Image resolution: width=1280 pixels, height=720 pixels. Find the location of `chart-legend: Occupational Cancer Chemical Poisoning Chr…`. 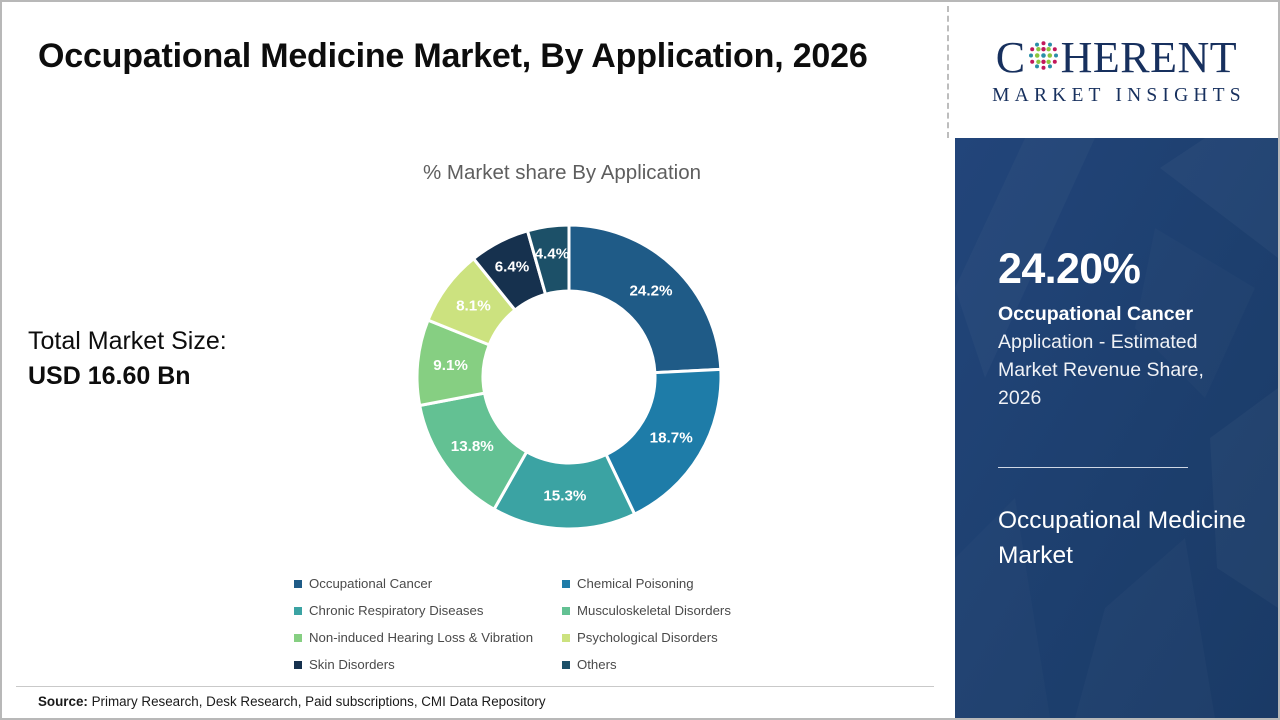

chart-legend: Occupational Cancer Chemical Poisoning Chr… is located at coordinates (554, 624).